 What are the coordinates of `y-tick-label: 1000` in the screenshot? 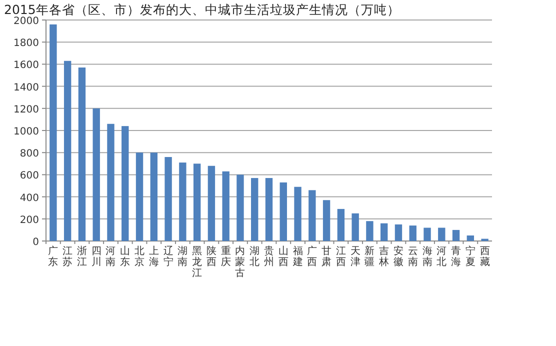 It's located at (26, 132).